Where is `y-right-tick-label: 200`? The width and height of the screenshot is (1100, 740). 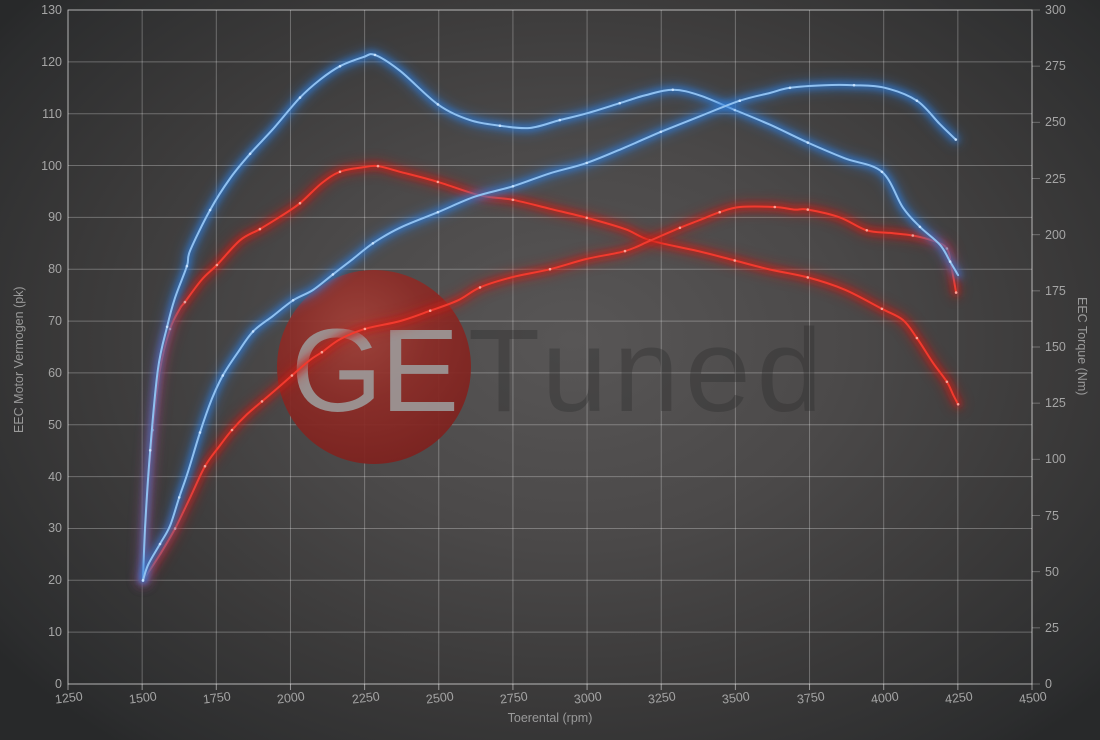 y-right-tick-label: 200 is located at coordinates (1055, 234).